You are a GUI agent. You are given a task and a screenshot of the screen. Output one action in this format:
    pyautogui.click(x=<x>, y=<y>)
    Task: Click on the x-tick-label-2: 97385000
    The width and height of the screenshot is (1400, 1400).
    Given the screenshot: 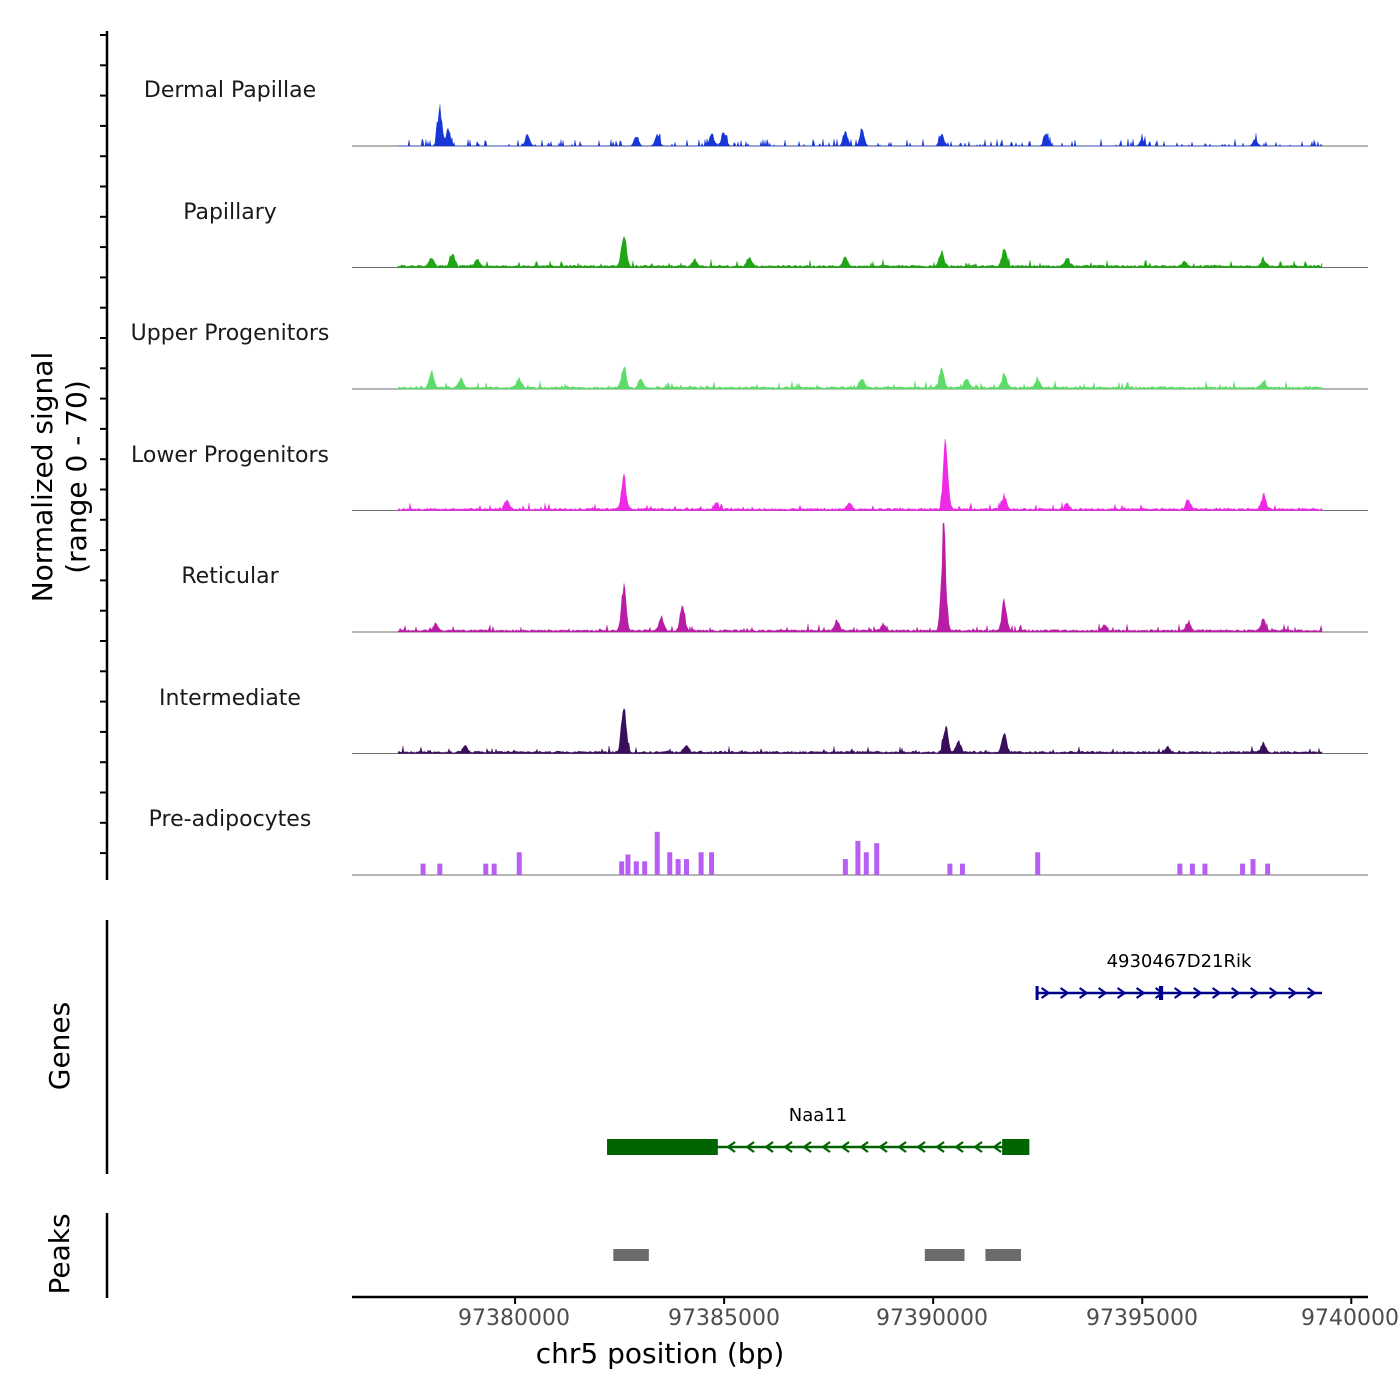 What is the action you would take?
    pyautogui.click(x=724, y=1318)
    